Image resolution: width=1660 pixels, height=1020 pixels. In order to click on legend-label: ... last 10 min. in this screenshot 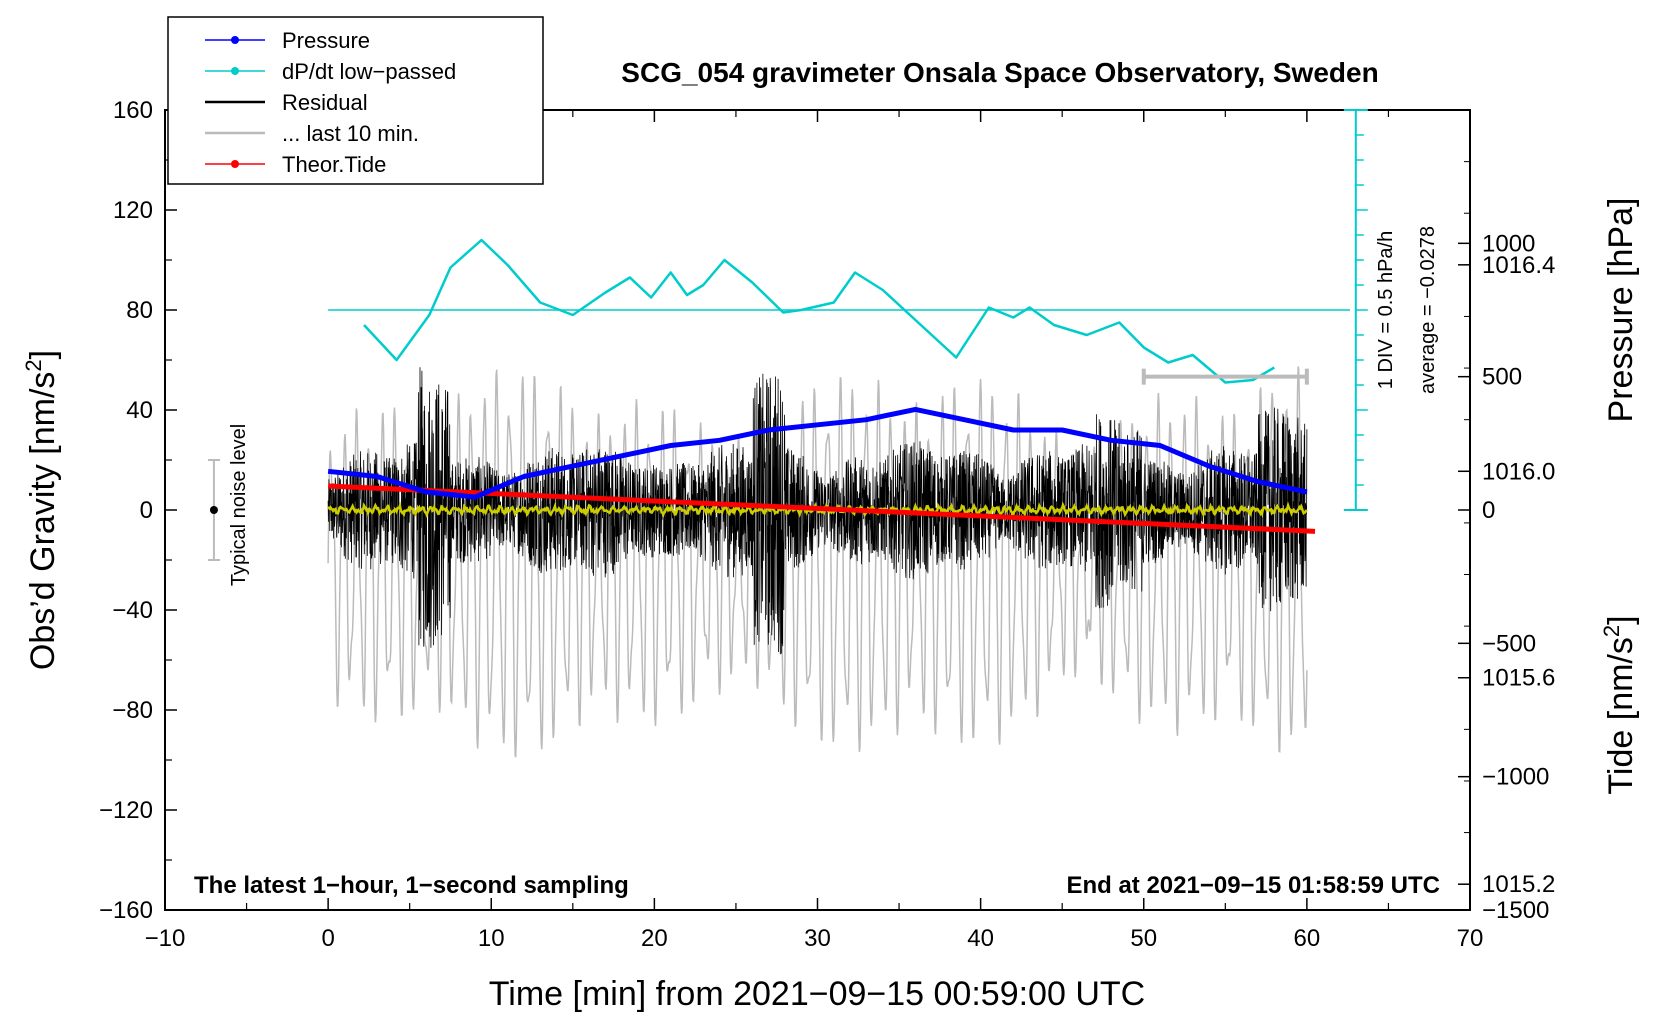, I will do `click(350, 133)`.